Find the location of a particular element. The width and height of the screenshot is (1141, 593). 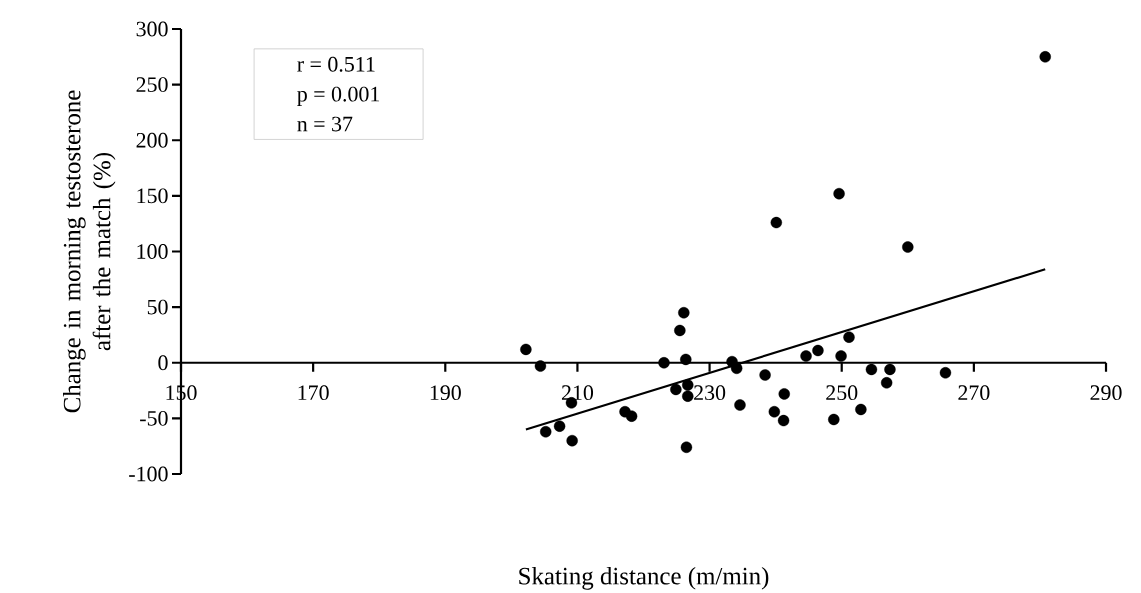

y-axis-title: Change in morning testosterone after the match (%) is located at coordinates (89, 251).